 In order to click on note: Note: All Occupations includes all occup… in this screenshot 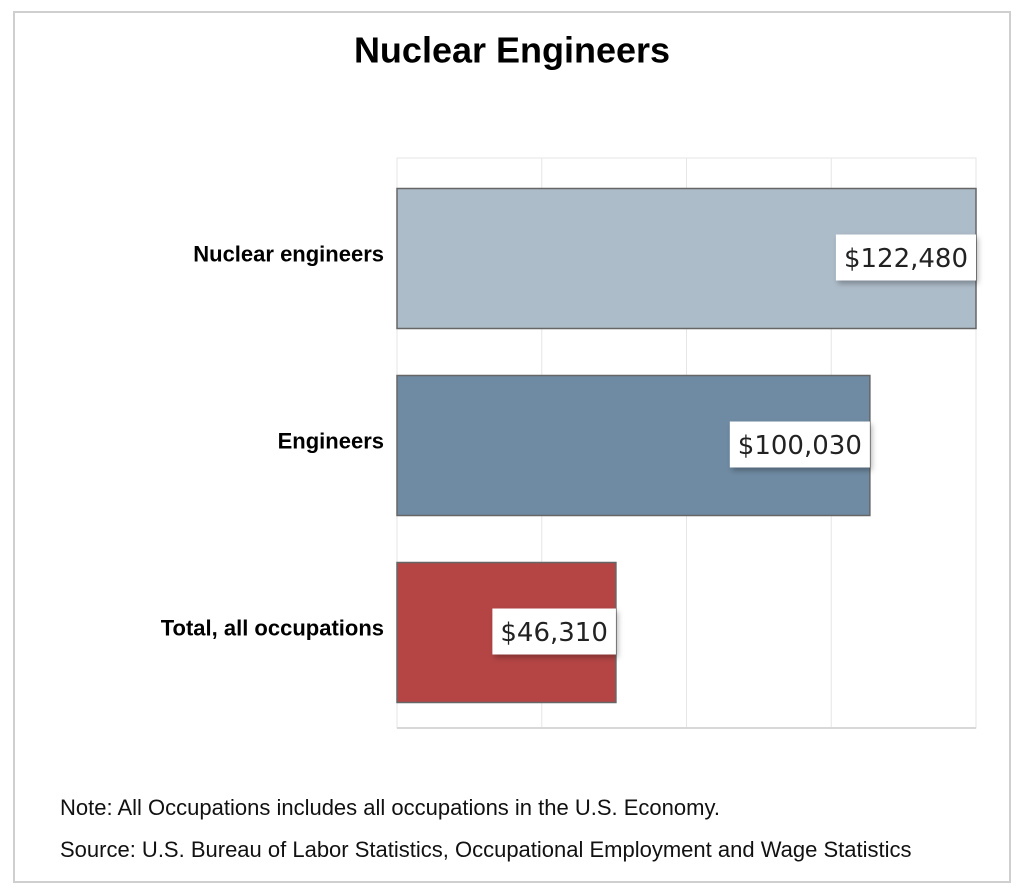, I will do `click(390, 807)`.